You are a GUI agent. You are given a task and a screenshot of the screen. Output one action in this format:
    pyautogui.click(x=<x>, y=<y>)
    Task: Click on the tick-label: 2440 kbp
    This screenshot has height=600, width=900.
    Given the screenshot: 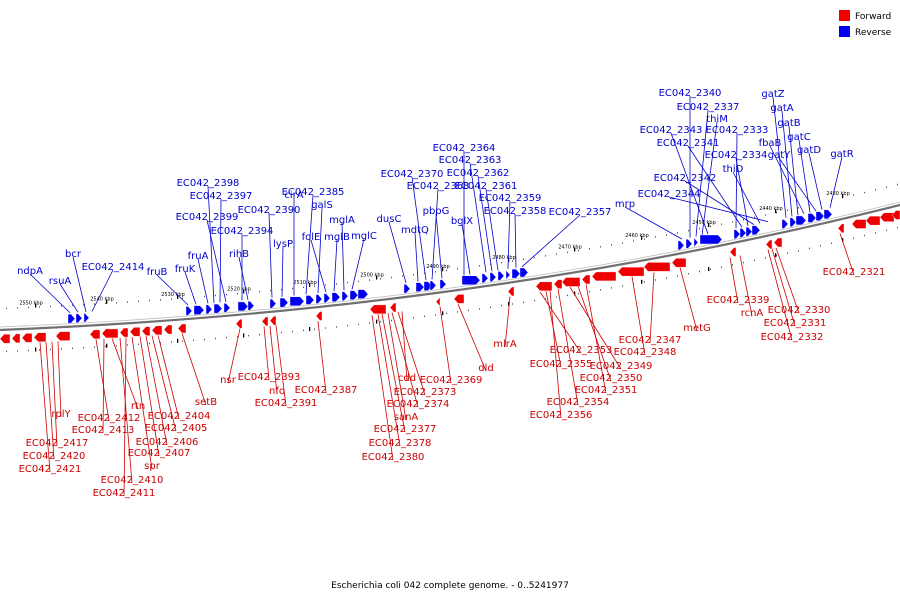 What is the action you would take?
    pyautogui.click(x=771, y=209)
    